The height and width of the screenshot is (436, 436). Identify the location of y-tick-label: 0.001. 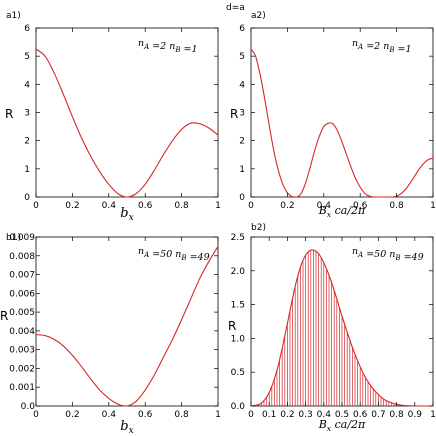
(22, 388).